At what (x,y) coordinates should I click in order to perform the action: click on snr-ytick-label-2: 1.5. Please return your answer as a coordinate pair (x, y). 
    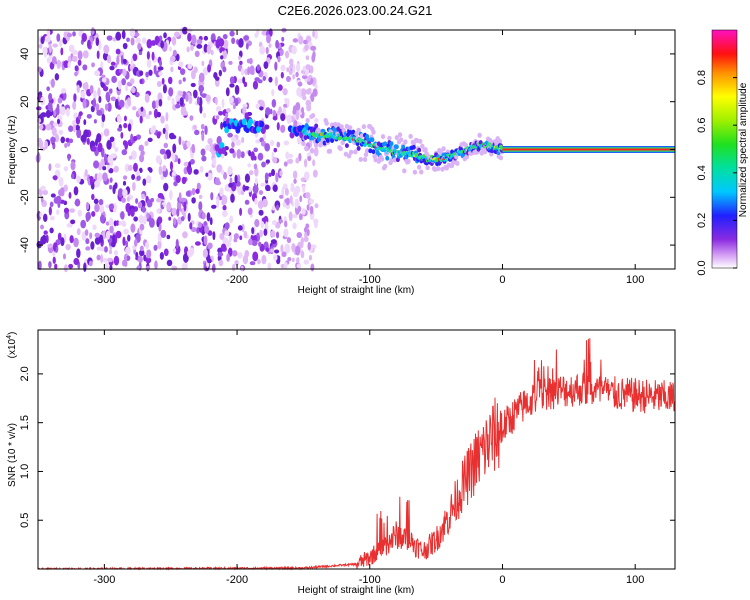
    Looking at the image, I should click on (25, 422).